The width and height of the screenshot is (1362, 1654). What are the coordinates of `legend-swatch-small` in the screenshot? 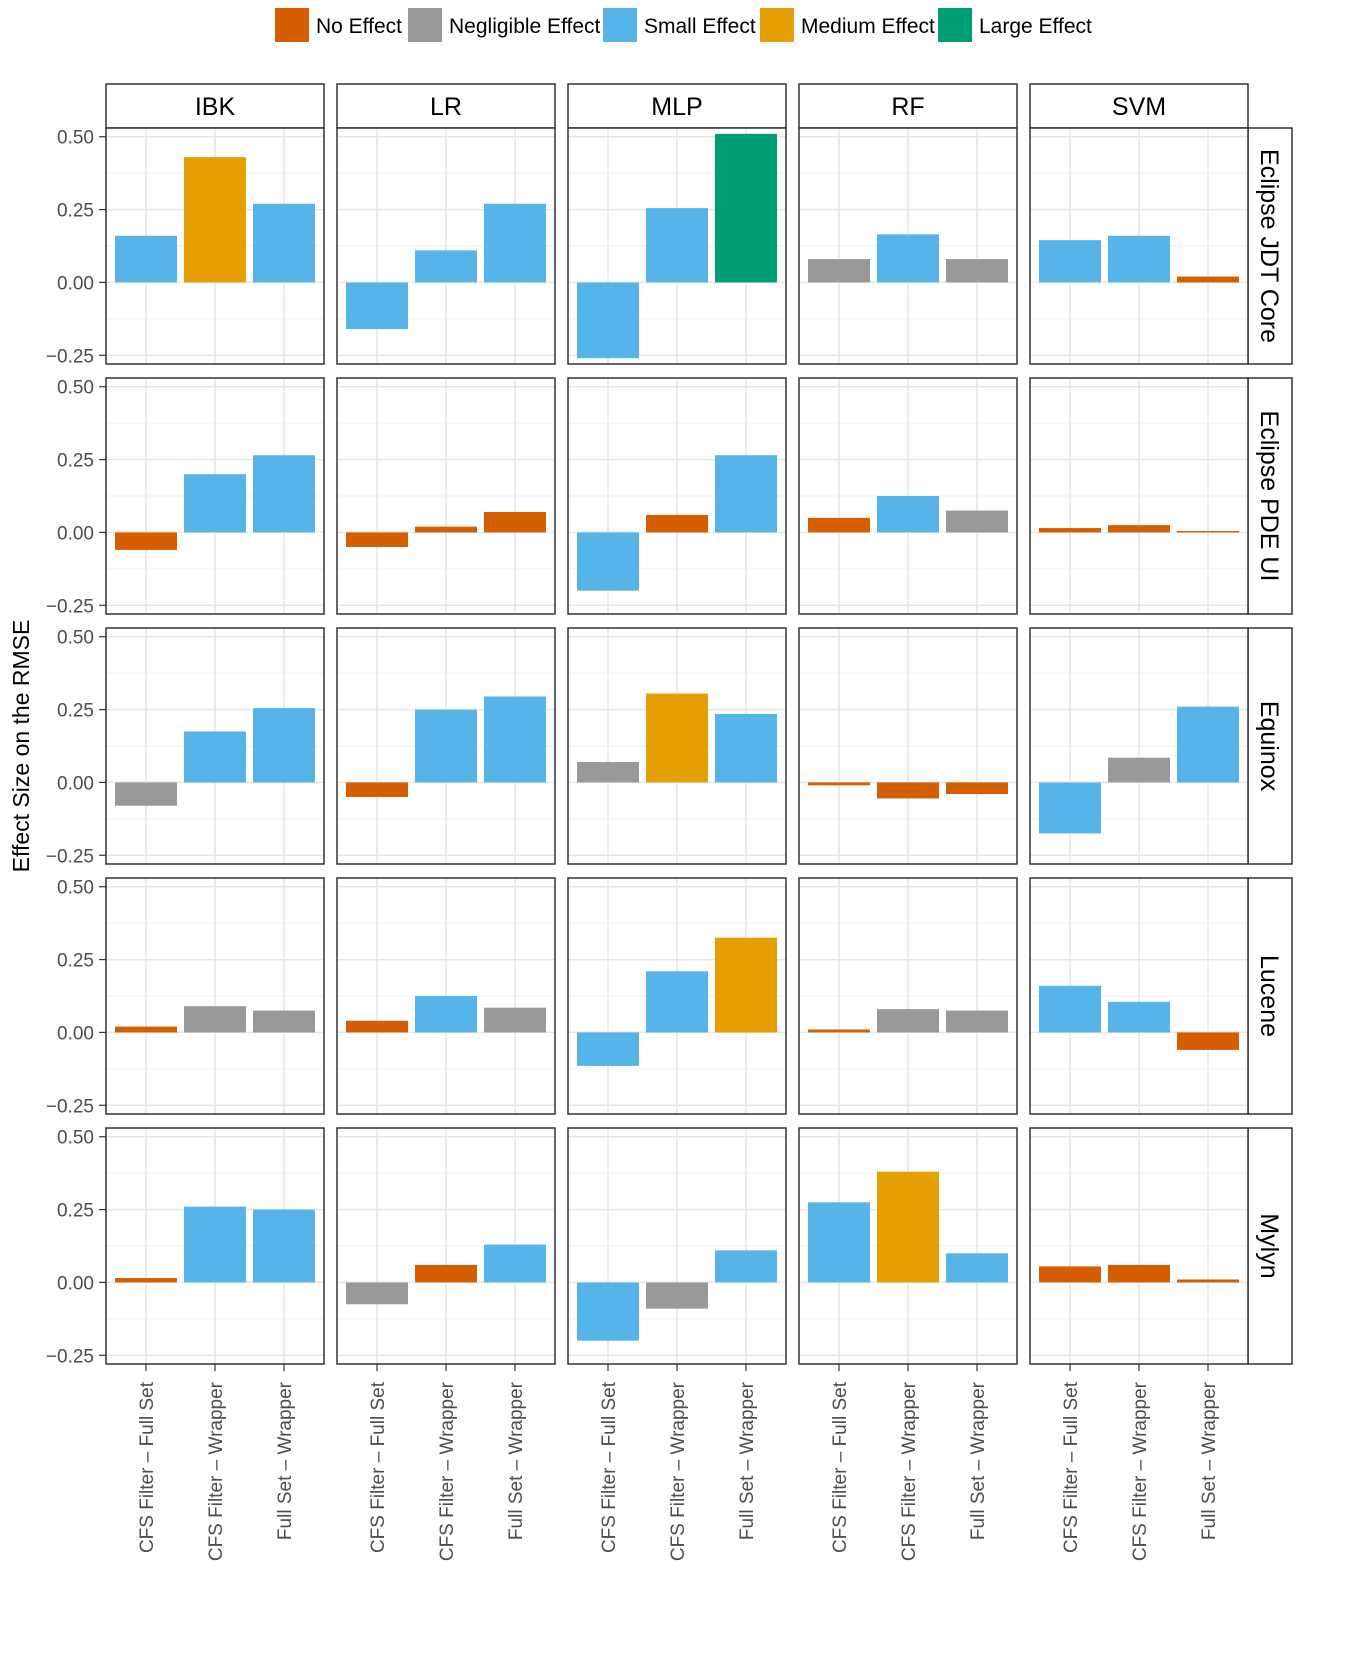 It's located at (620, 25).